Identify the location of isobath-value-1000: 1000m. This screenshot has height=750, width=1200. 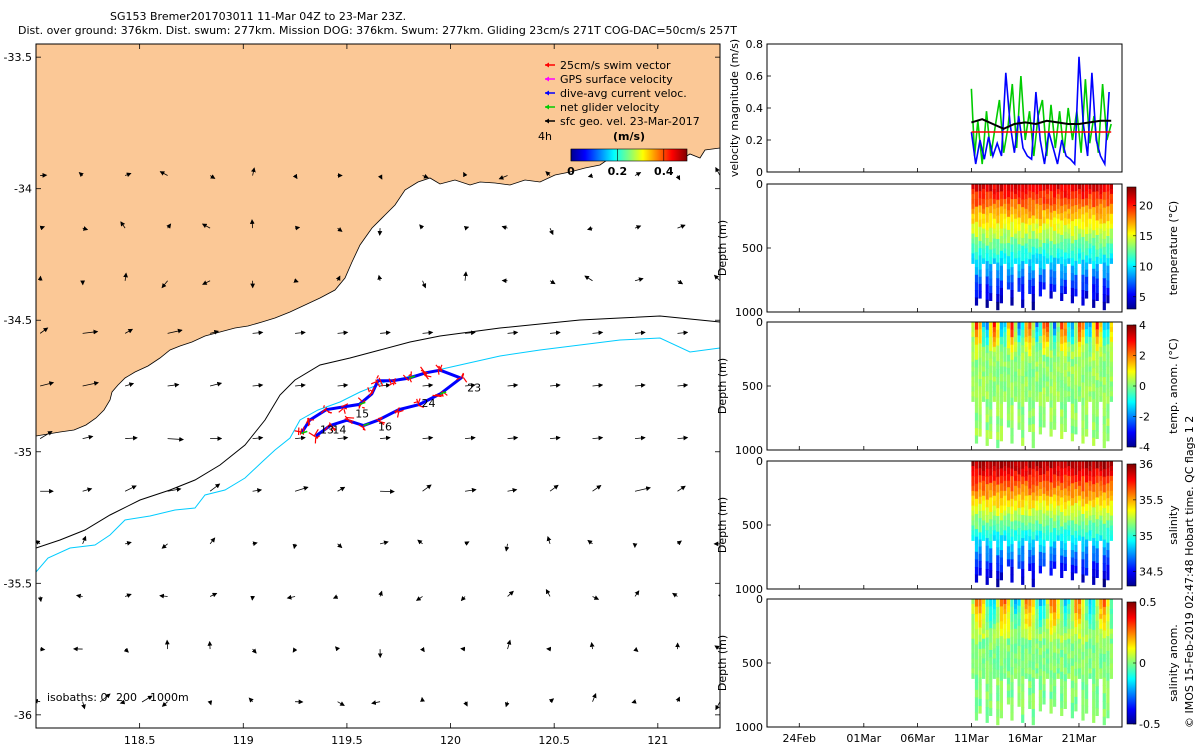
(169, 697).